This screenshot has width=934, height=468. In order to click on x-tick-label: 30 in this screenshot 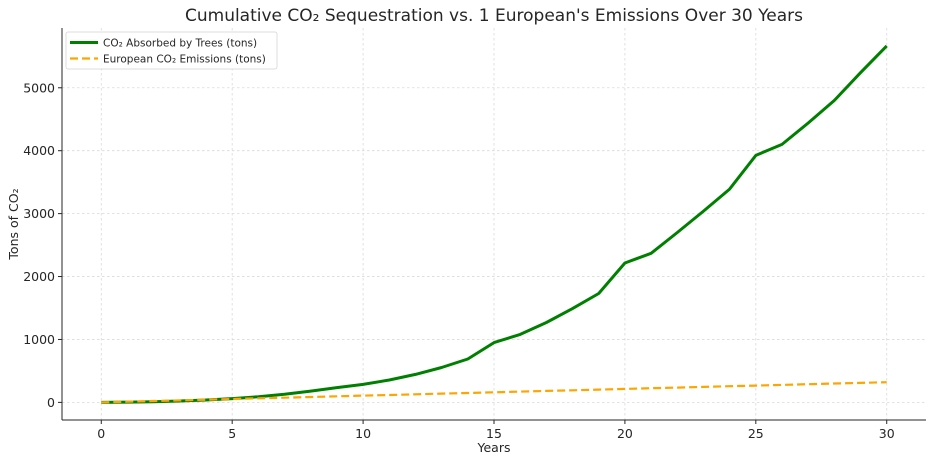, I will do `click(887, 433)`.